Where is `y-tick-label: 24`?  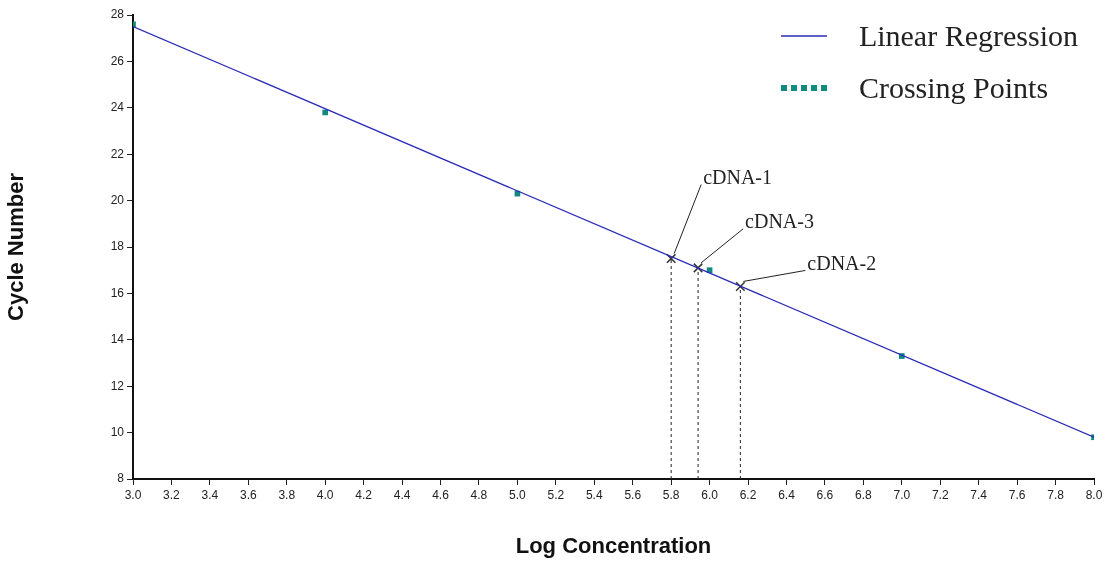
y-tick-label: 24 is located at coordinates (117, 107).